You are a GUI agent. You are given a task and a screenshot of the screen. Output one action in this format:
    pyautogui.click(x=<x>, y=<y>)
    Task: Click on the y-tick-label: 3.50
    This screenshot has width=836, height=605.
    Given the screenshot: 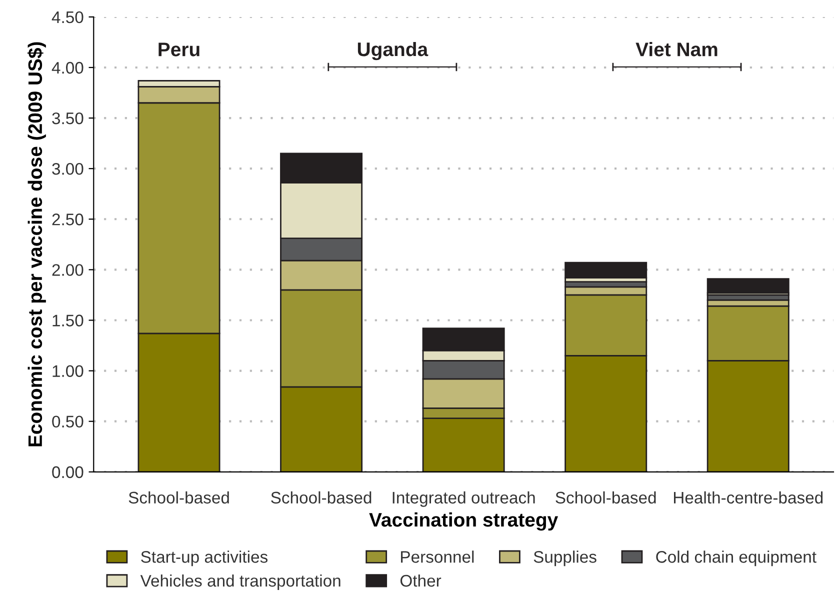 What is the action you would take?
    pyautogui.click(x=68, y=118)
    